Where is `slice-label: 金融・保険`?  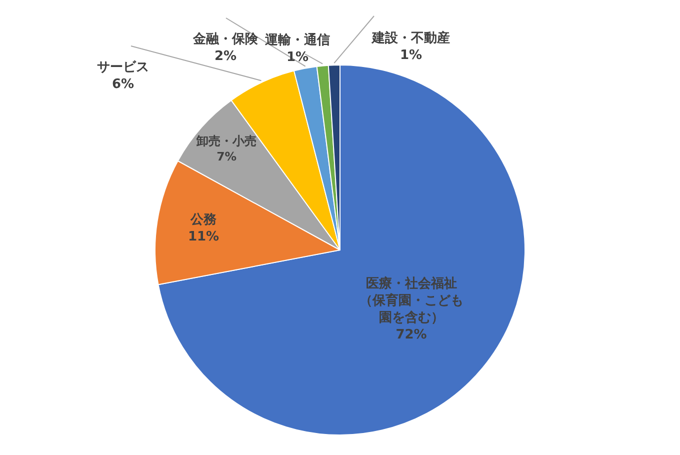 slice-label: 金融・保険 is located at coordinates (225, 39).